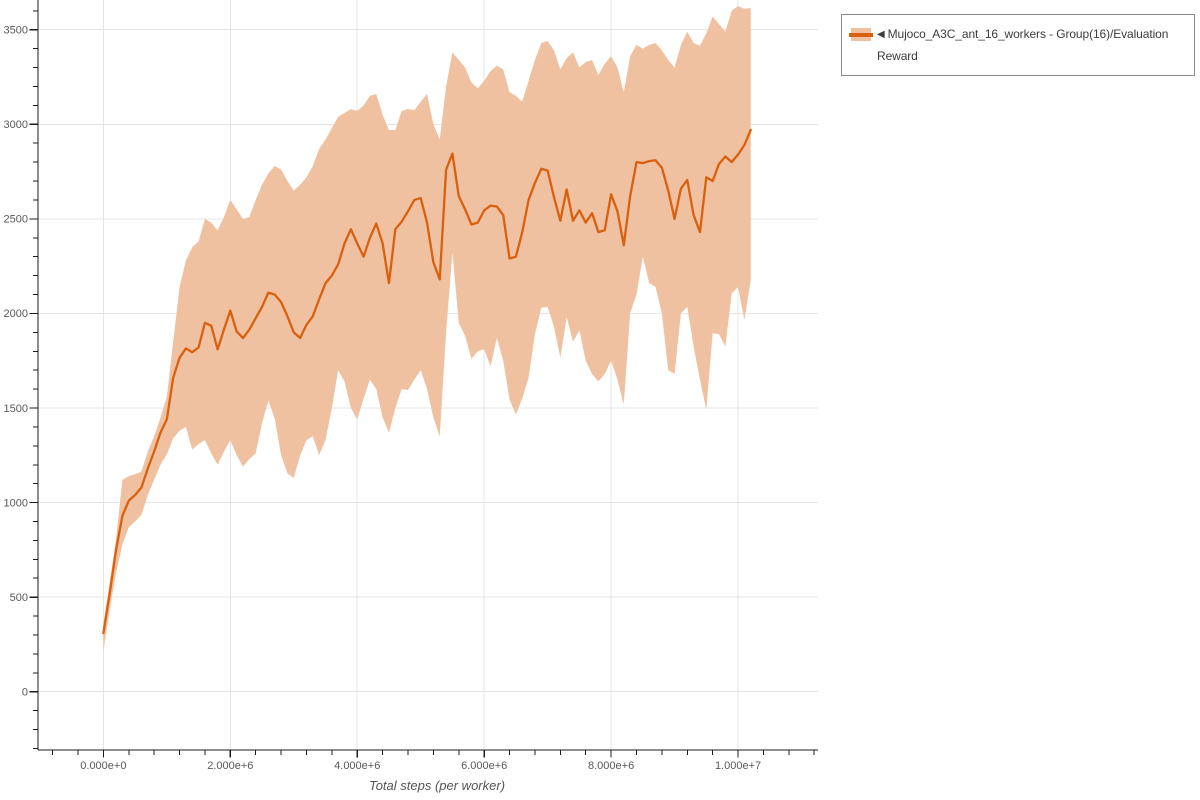 The image size is (1200, 800). Describe the element at coordinates (437, 785) in the screenshot. I see `x-axis-title: Total steps (per worker)` at that location.